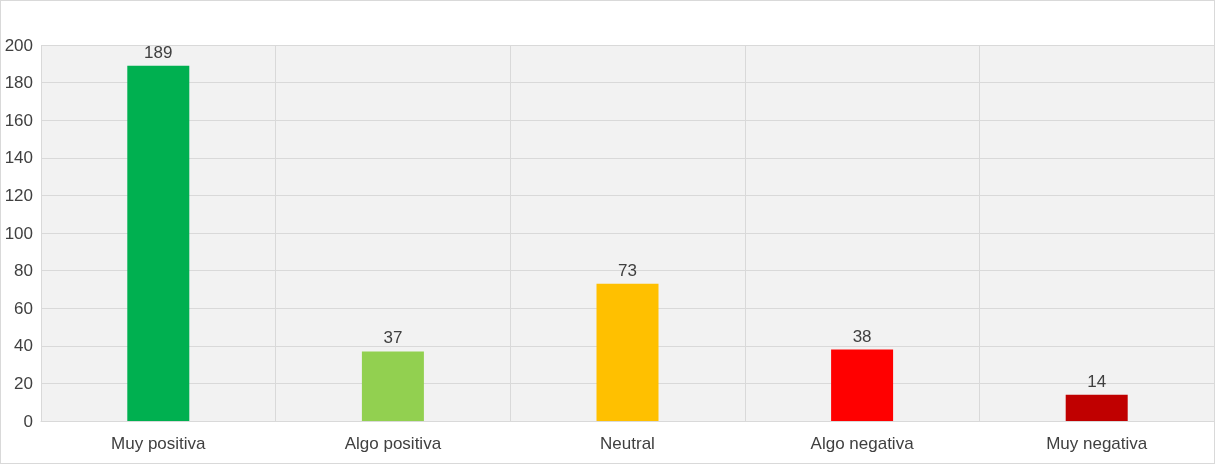  Describe the element at coordinates (18, 158) in the screenshot. I see `y-tick-label: 140` at that location.